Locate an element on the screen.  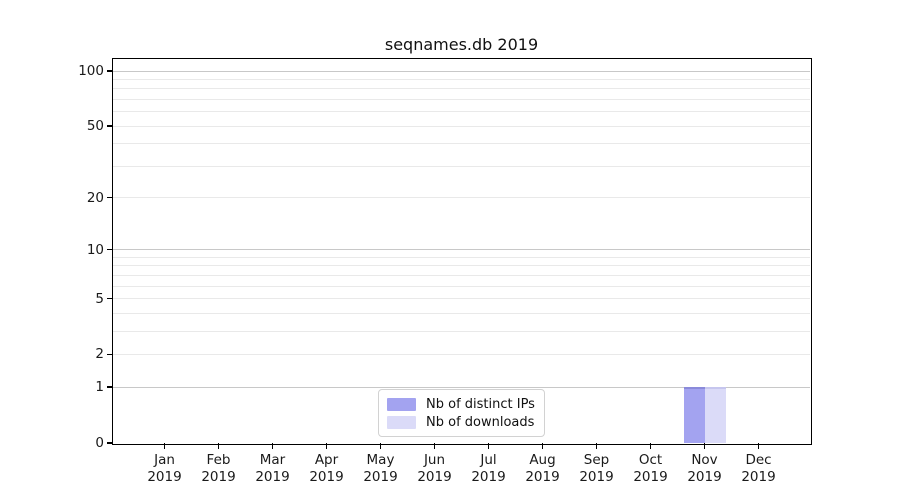
x-tick-label: Jun 2019 is located at coordinates (435, 469).